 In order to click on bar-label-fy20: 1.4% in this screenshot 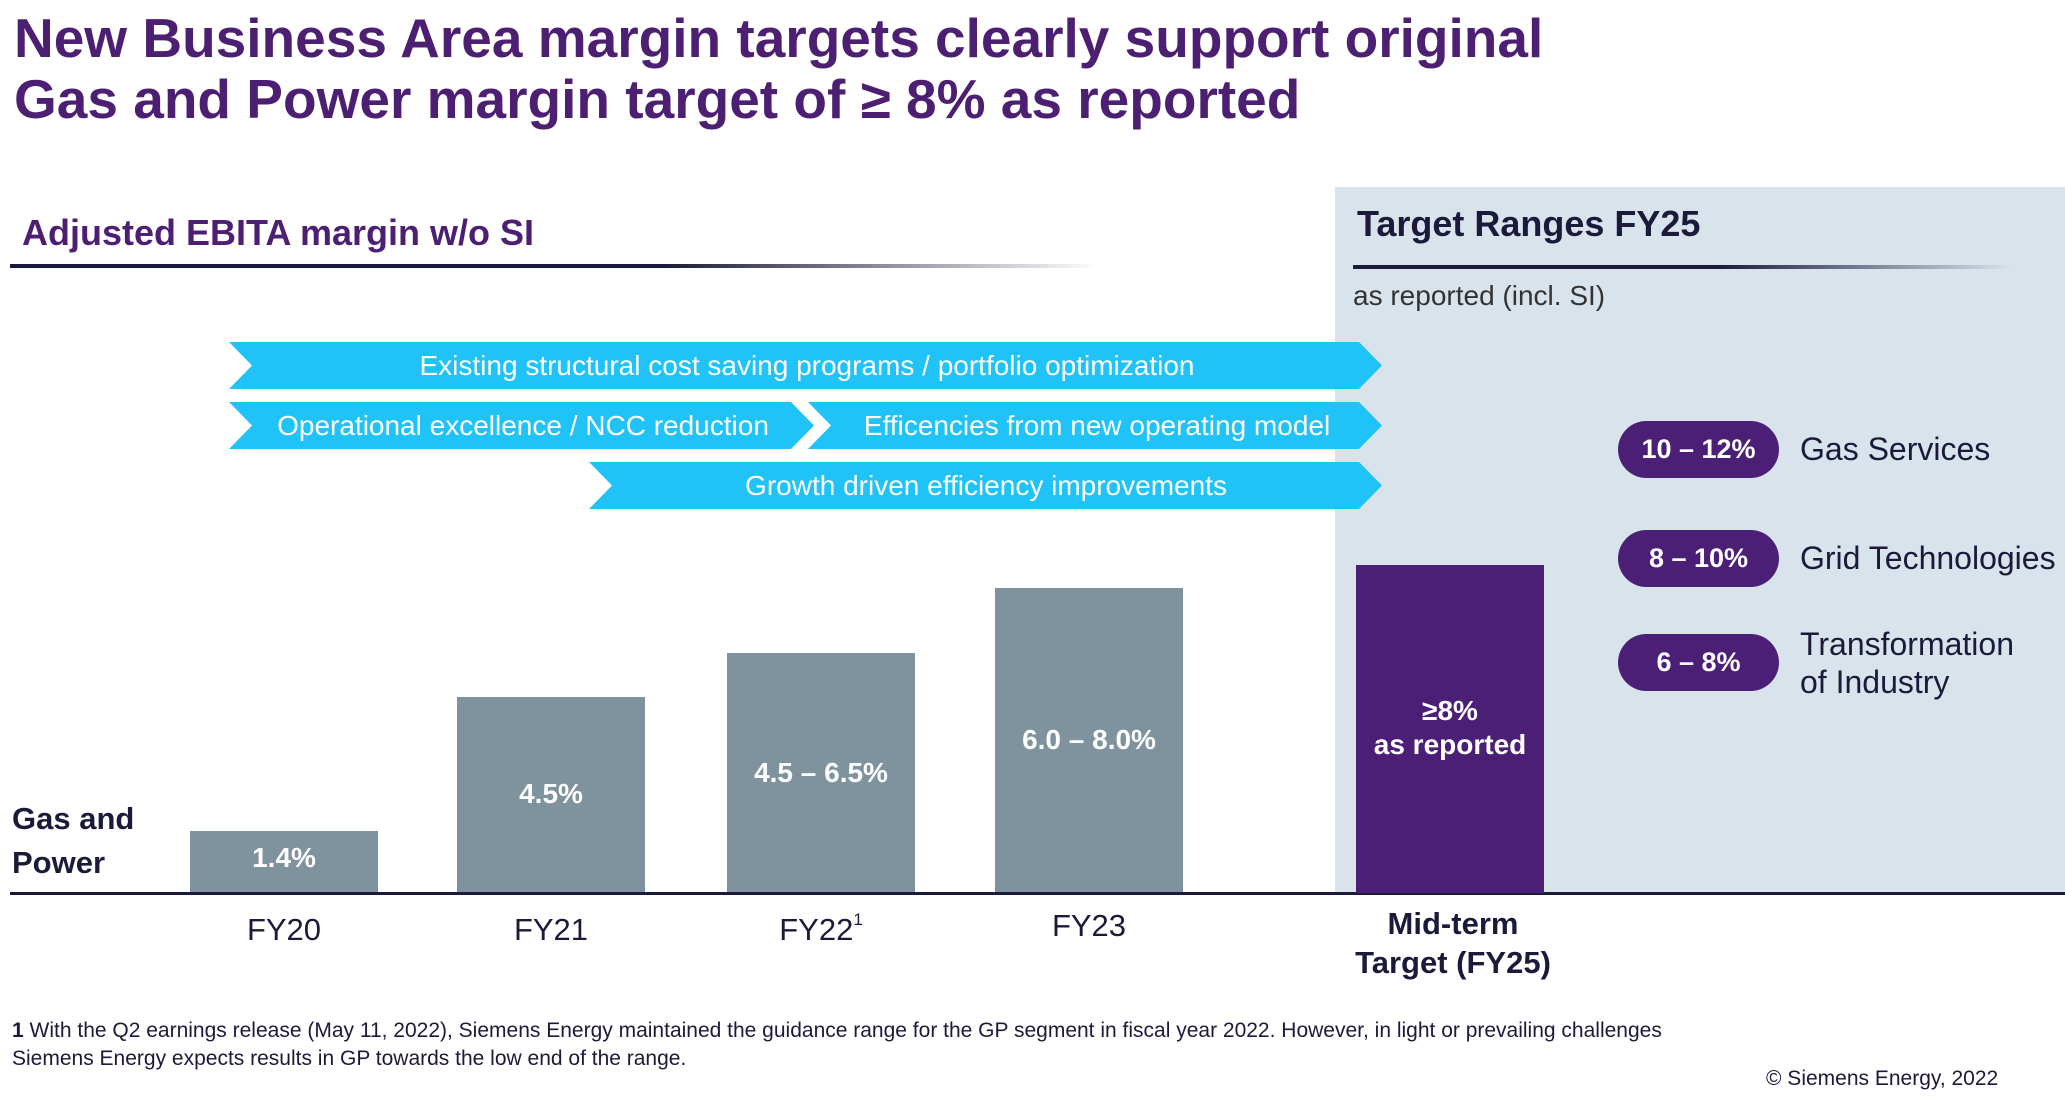, I will do `click(284, 857)`.